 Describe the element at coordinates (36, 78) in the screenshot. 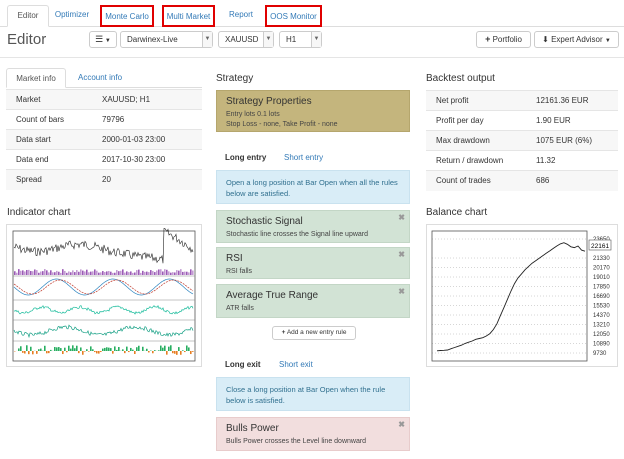

I see `tab-market-info: Market info` at that location.